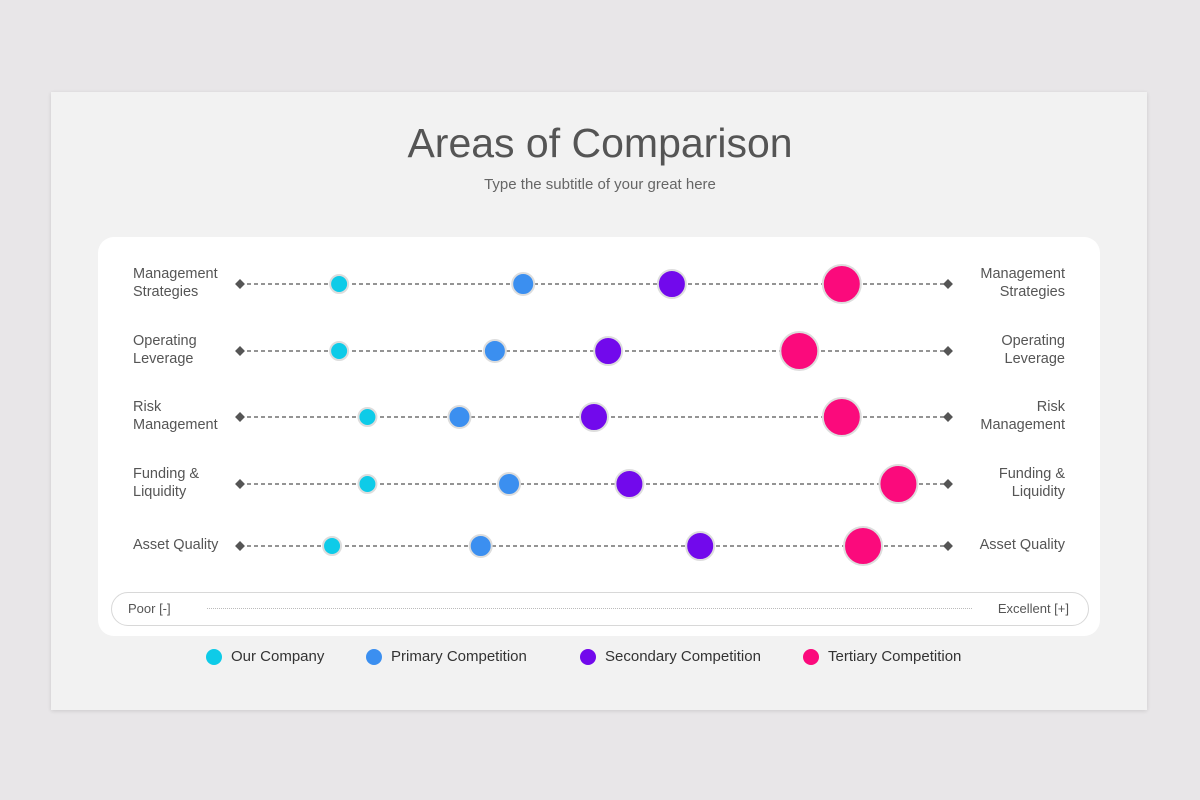 The height and width of the screenshot is (800, 1200). I want to click on scale-low-label: Poor [-], so click(149, 608).